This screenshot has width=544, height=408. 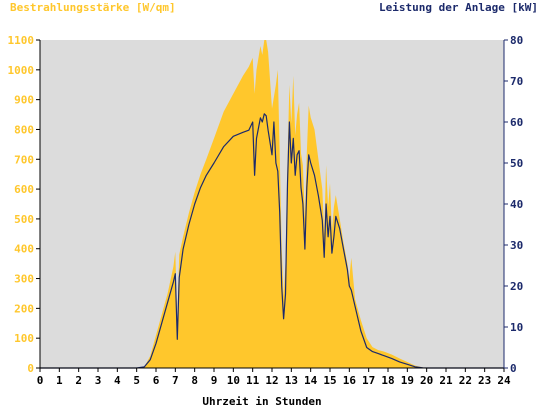 I want to click on x-tick-label: 10, so click(x=233, y=380).